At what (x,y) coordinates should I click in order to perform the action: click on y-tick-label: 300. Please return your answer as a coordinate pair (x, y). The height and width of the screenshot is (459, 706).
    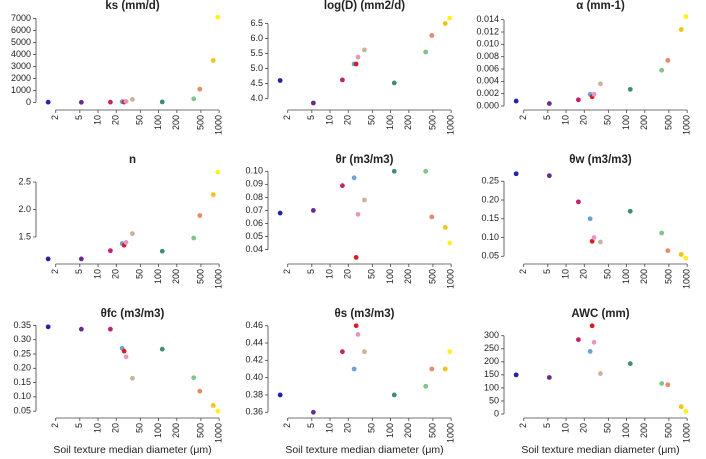
    Looking at the image, I should click on (491, 335).